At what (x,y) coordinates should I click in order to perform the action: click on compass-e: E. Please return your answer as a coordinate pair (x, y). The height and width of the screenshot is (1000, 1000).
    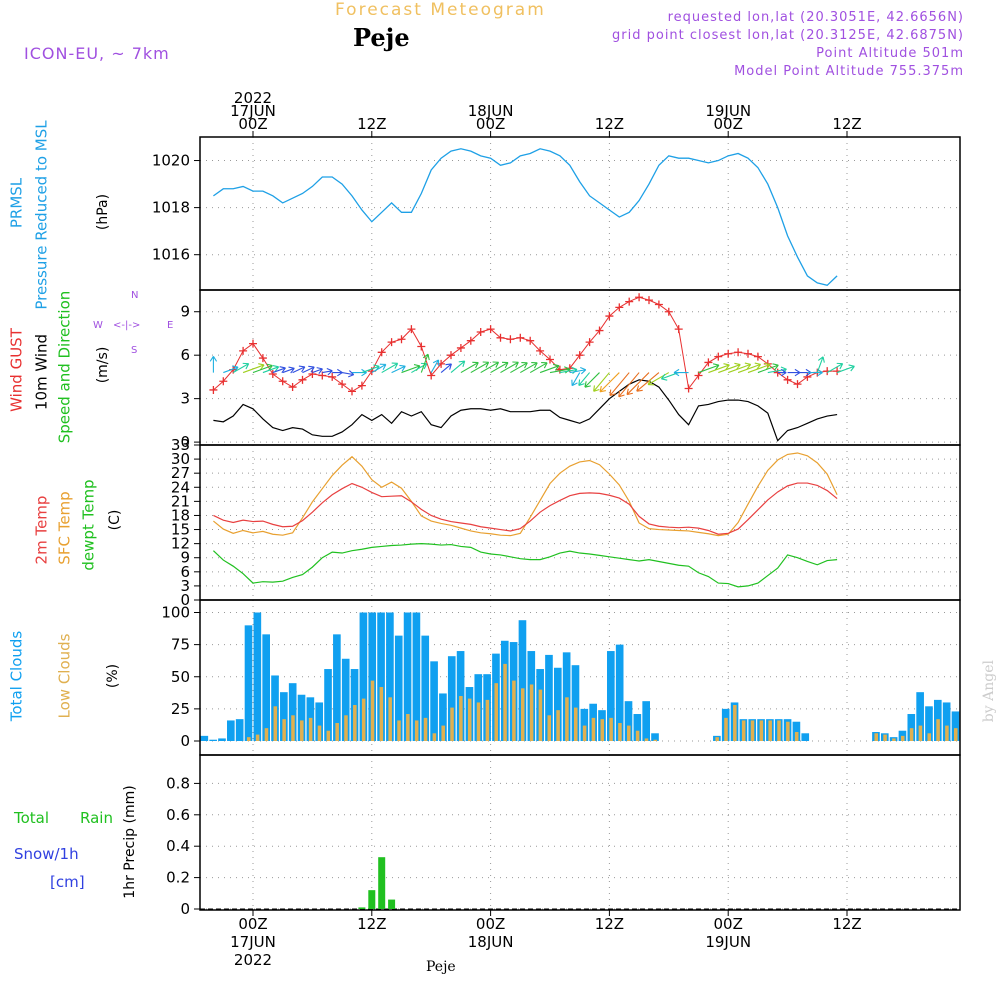
    Looking at the image, I should click on (170, 325).